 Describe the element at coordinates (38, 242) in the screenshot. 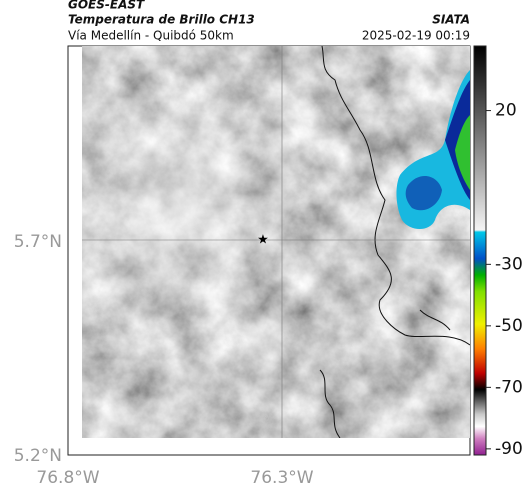

I see `lat-label: 5.7°N` at that location.